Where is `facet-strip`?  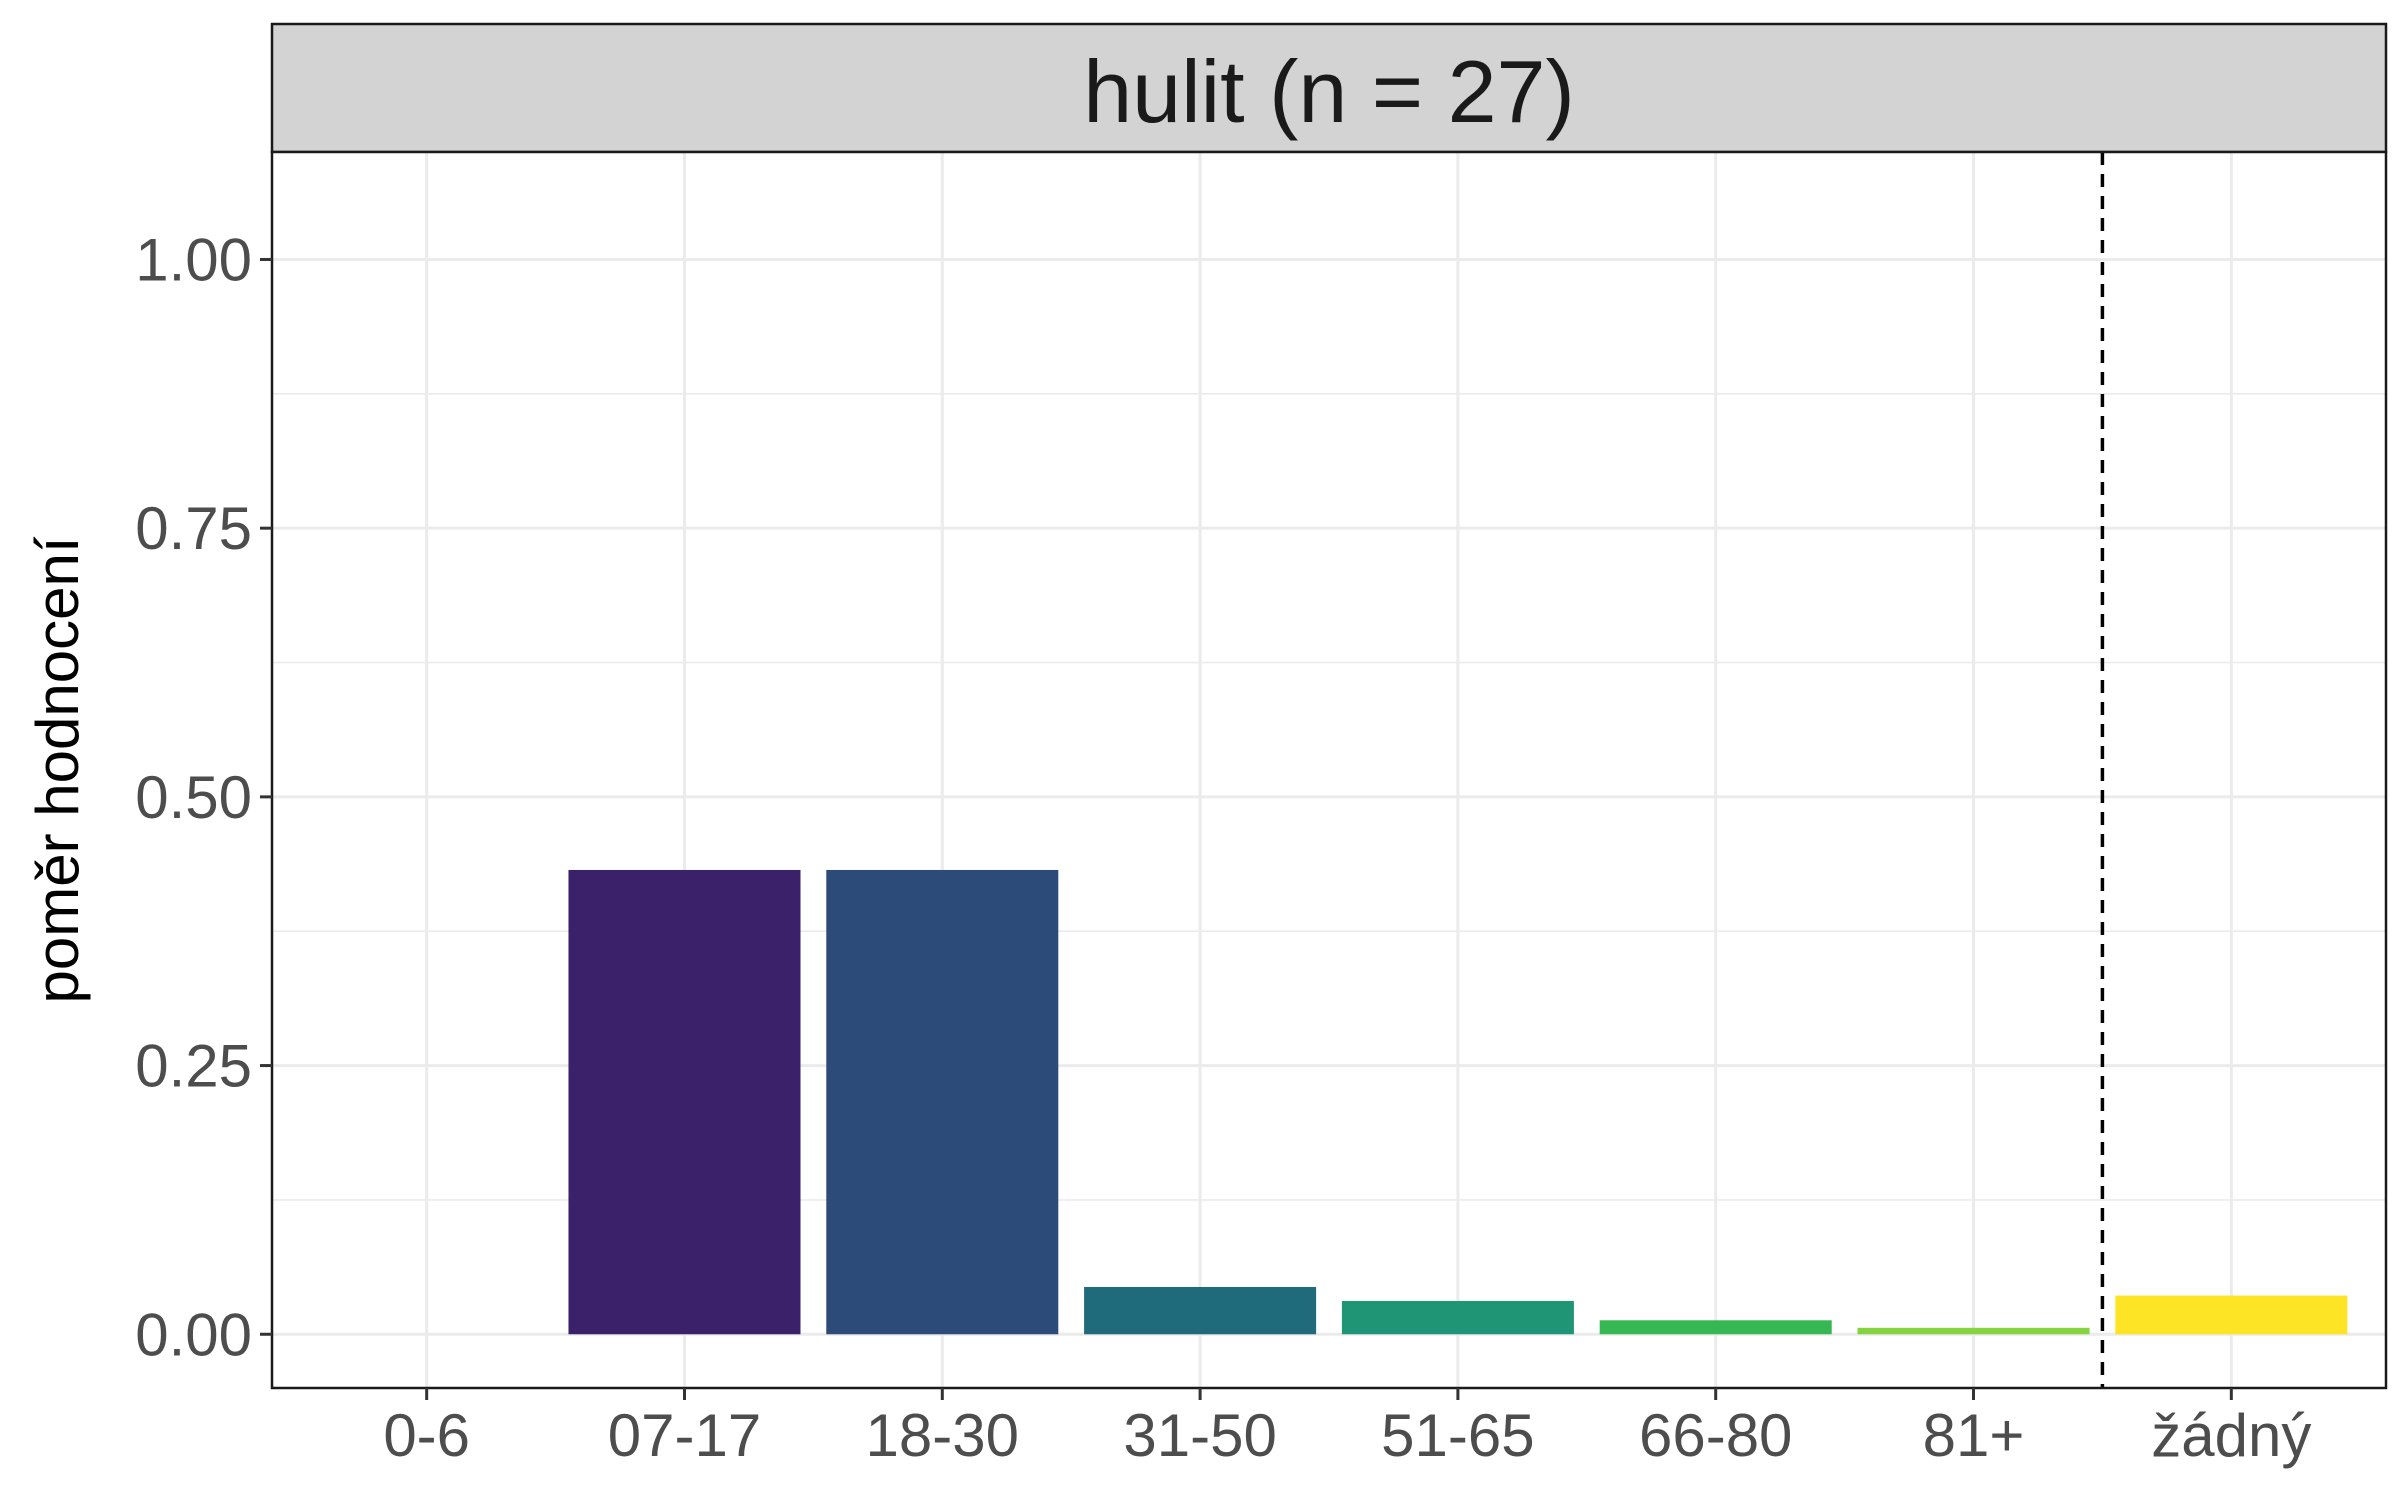 facet-strip is located at coordinates (1329, 88).